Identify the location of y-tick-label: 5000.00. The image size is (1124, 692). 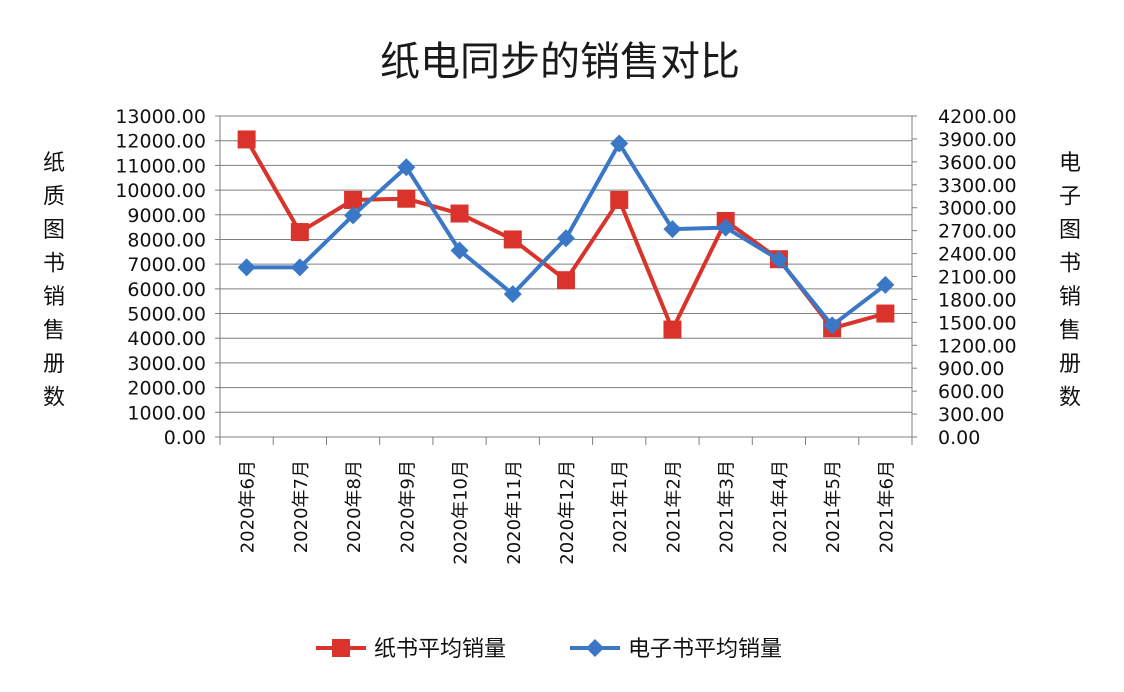
(166, 315).